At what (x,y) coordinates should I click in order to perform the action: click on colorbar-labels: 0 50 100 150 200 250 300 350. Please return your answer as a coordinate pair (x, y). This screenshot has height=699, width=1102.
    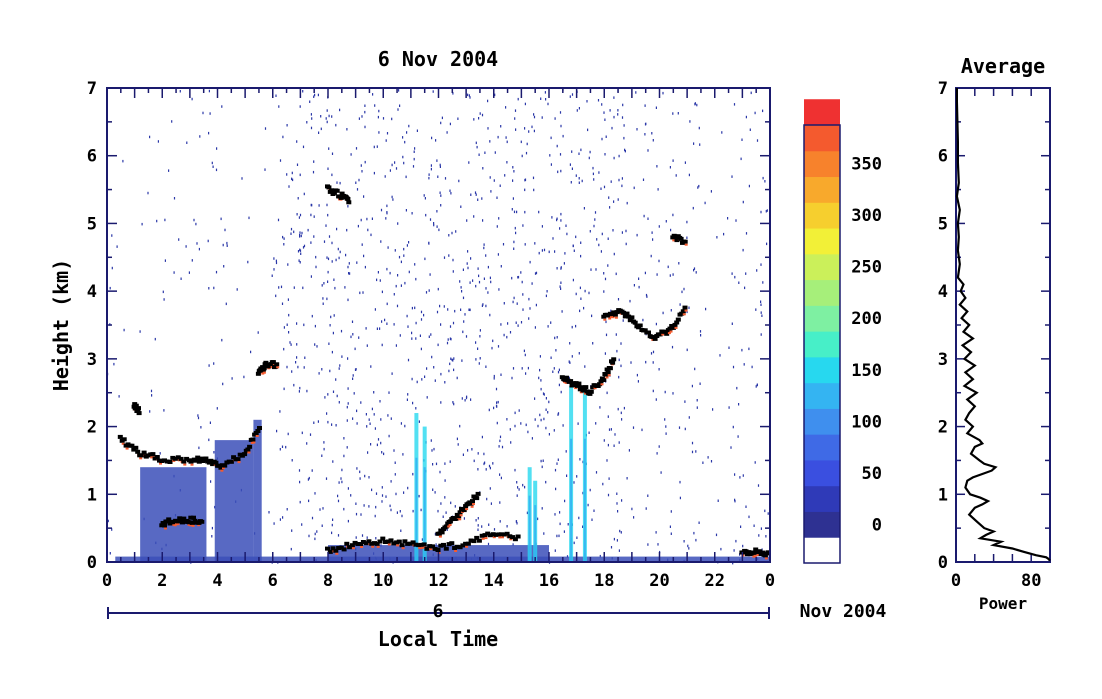
    Looking at the image, I should click on (866, 345).